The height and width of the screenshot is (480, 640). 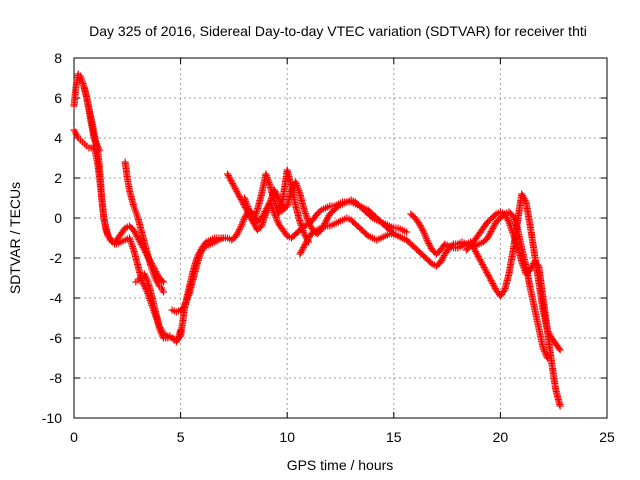 I want to click on y-tick-label: -2, so click(x=56, y=258).